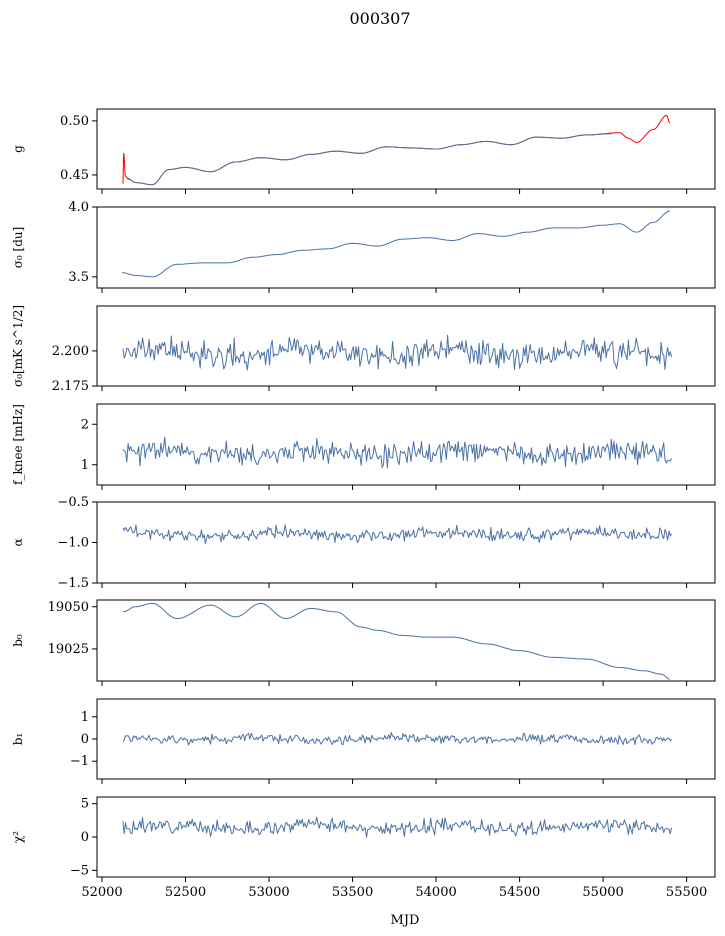  I want to click on panel-b1: −1 0 1 b₁, so click(363, 741).